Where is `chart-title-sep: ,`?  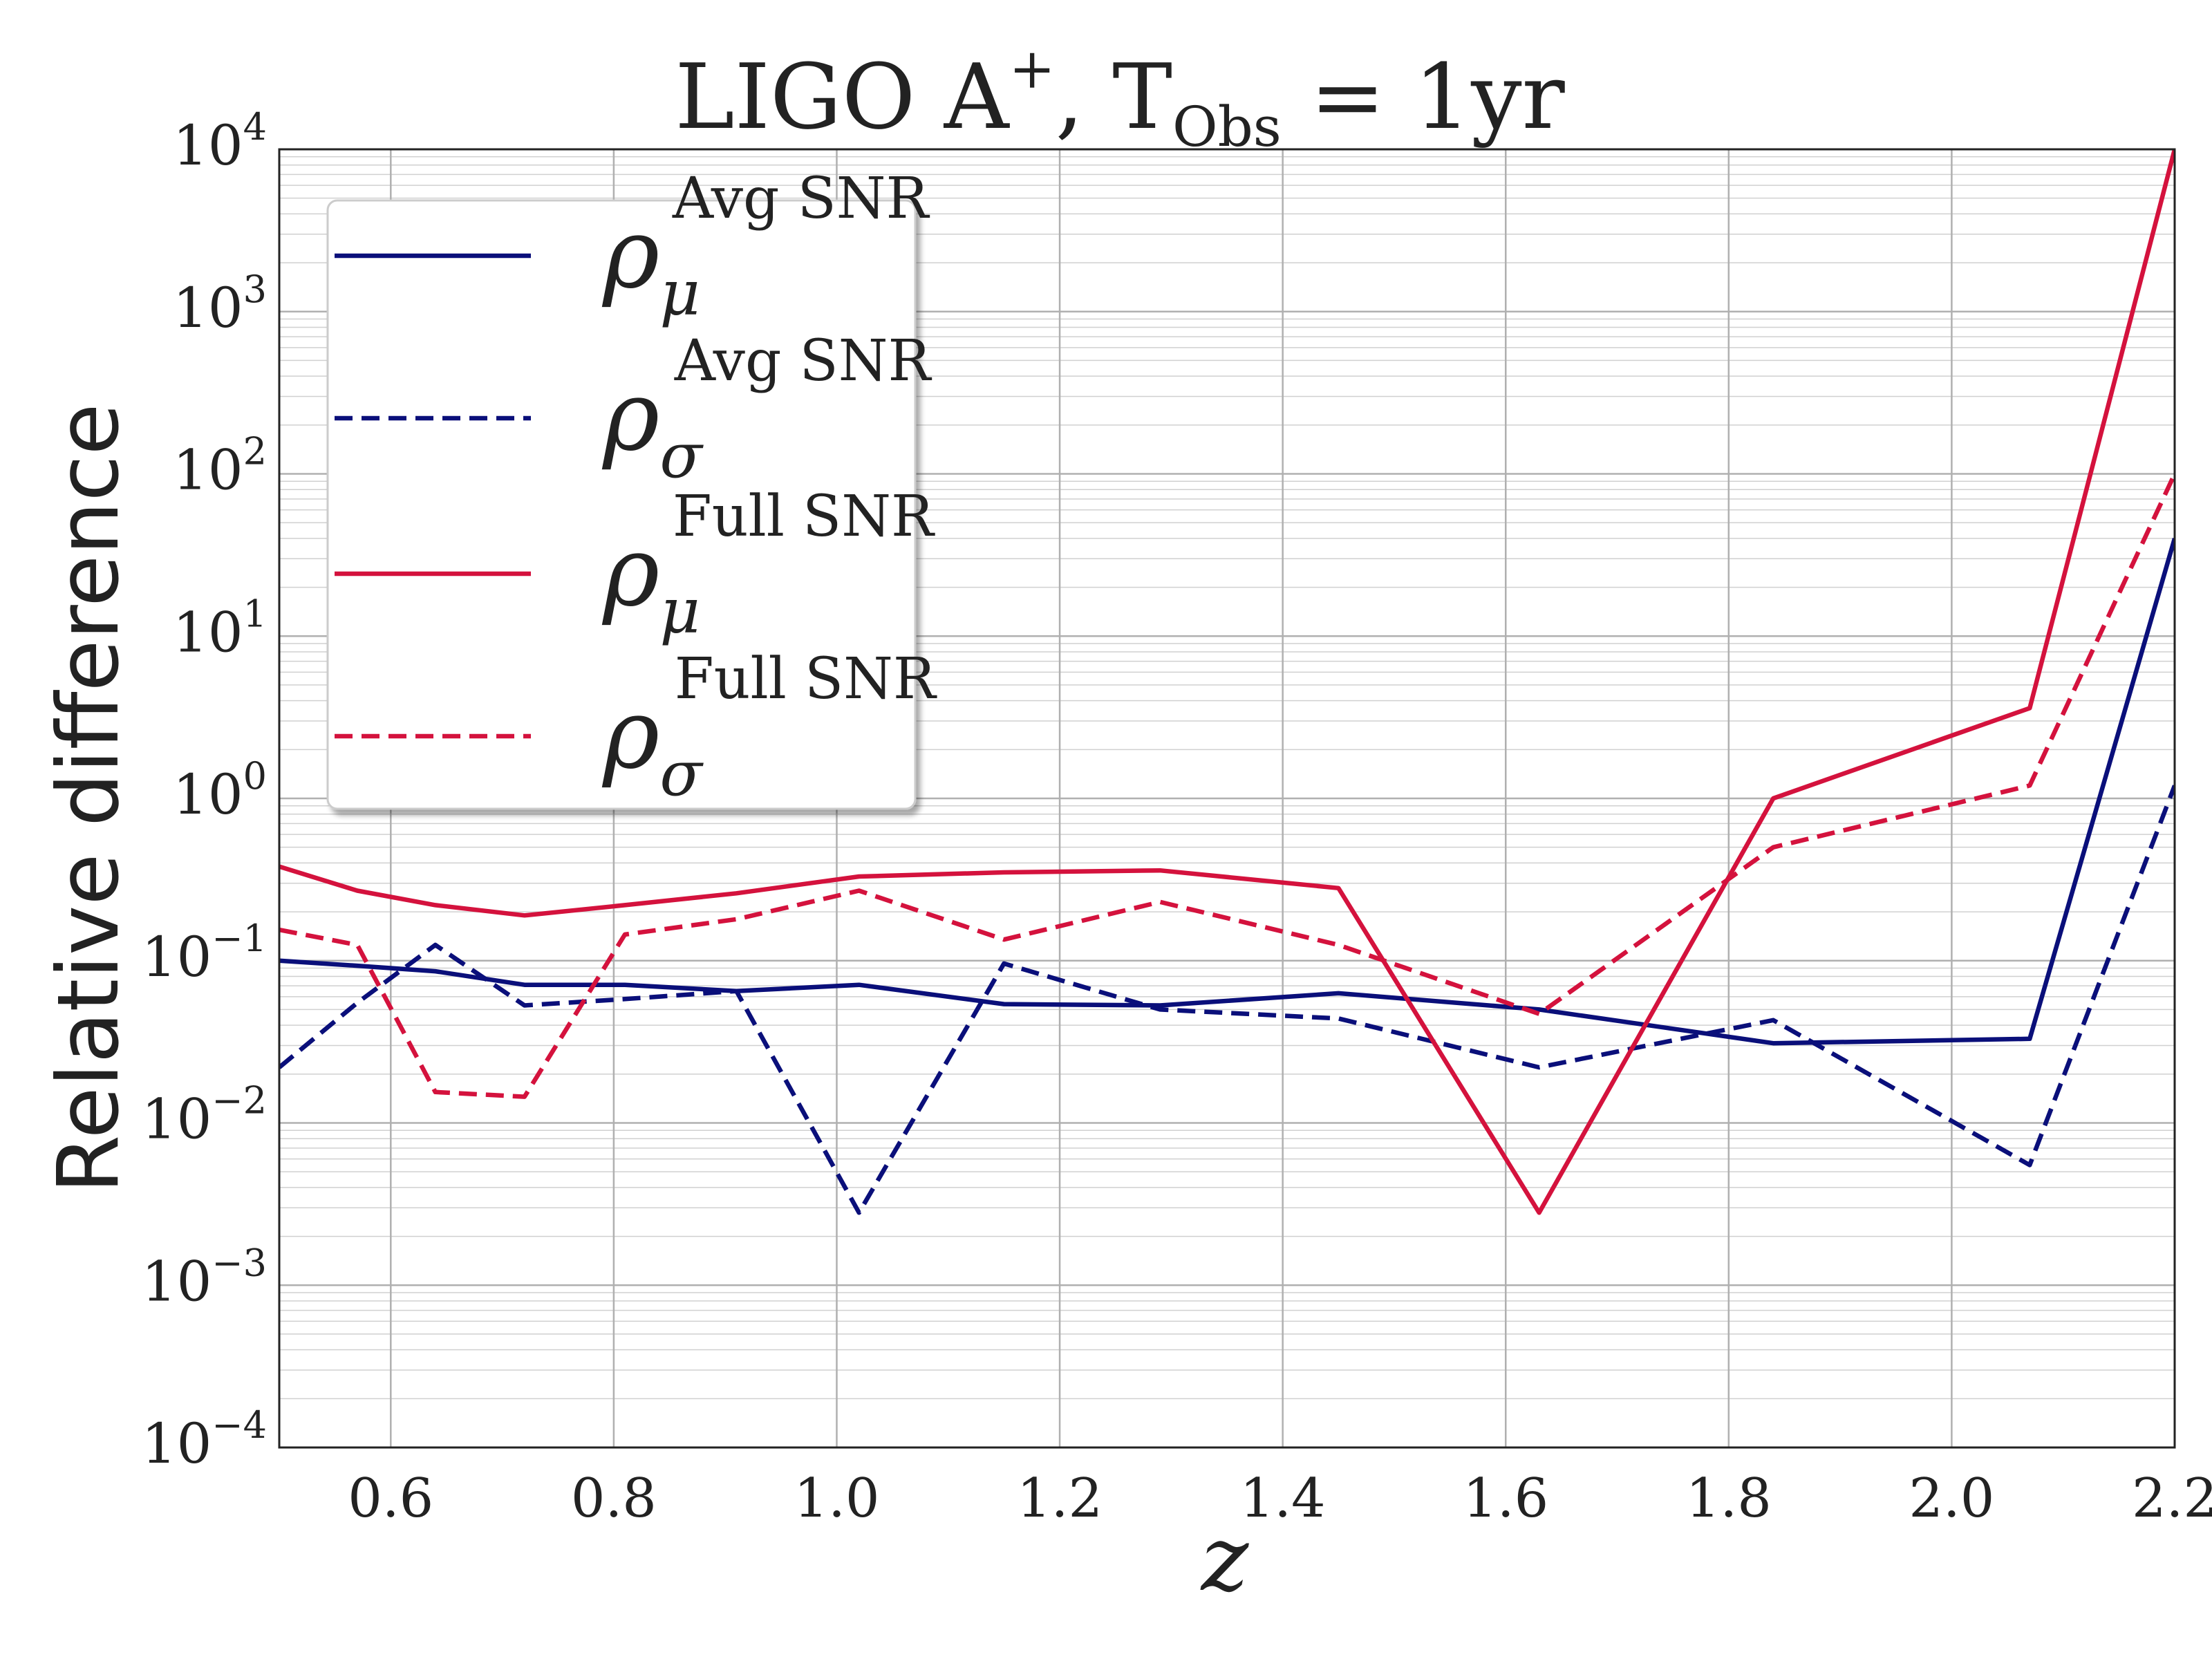 chart-title-sep: , is located at coordinates (1084, 97).